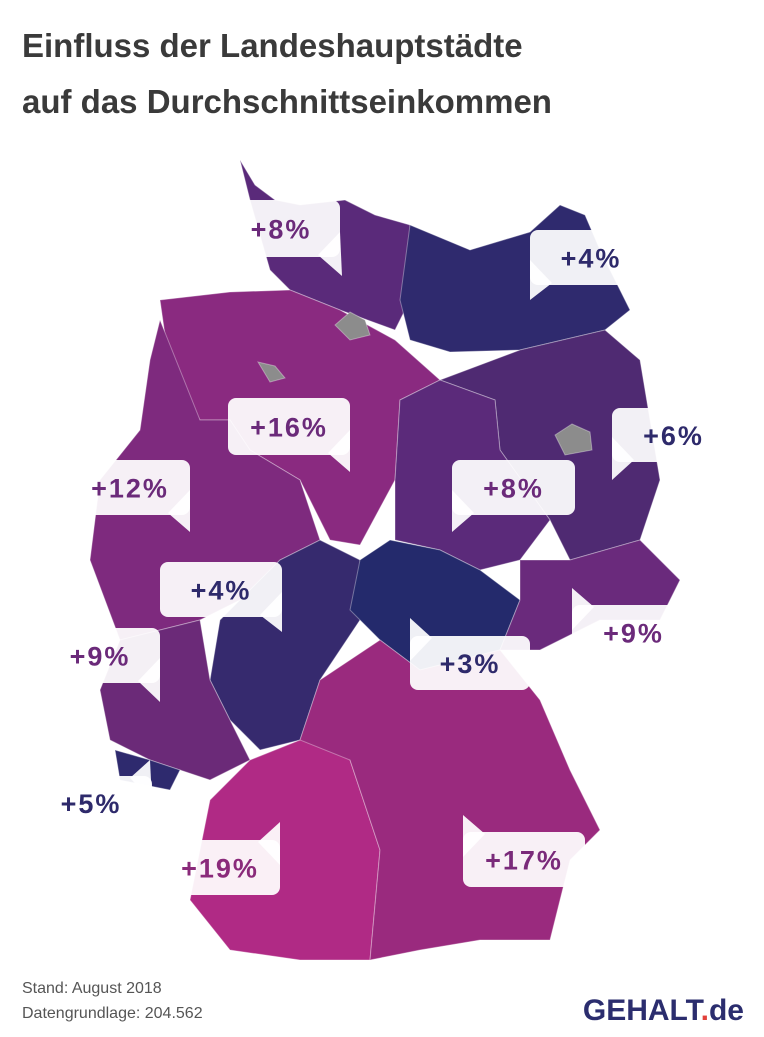  I want to click on callout-label: +5%, so click(91, 804).